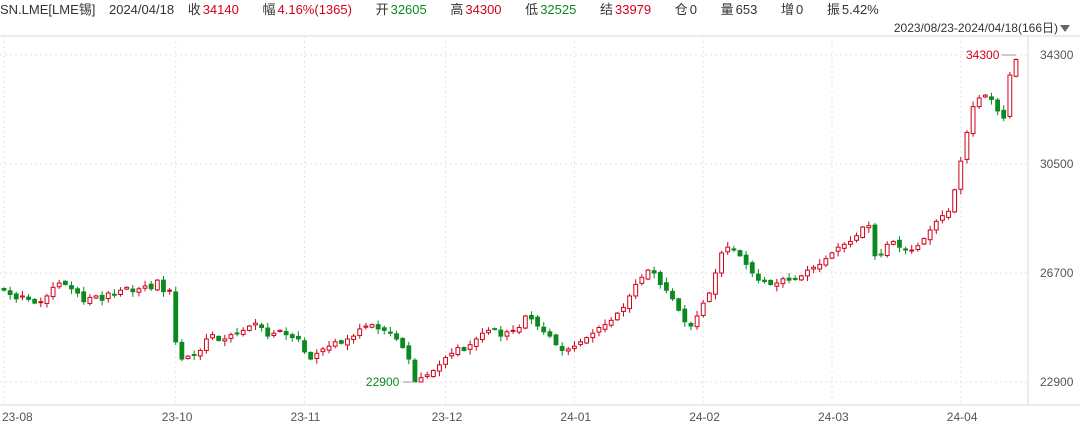  I want to click on volume-label: 量, so click(727, 9).